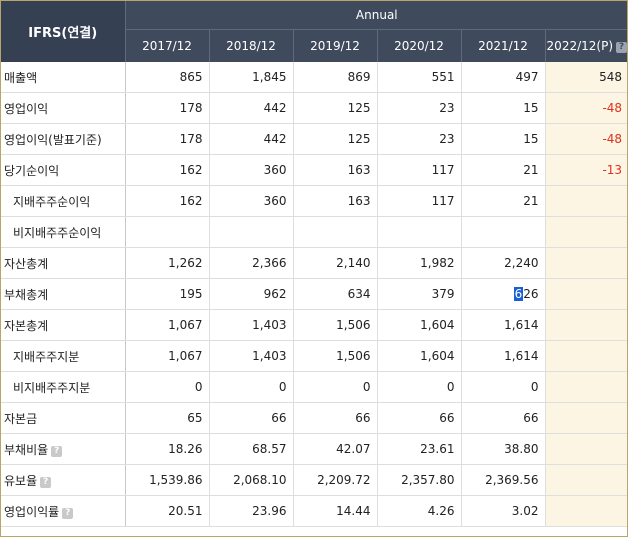 This screenshot has width=628, height=537. Describe the element at coordinates (419, 263) in the screenshot. I see `value-cell: 1,982` at that location.